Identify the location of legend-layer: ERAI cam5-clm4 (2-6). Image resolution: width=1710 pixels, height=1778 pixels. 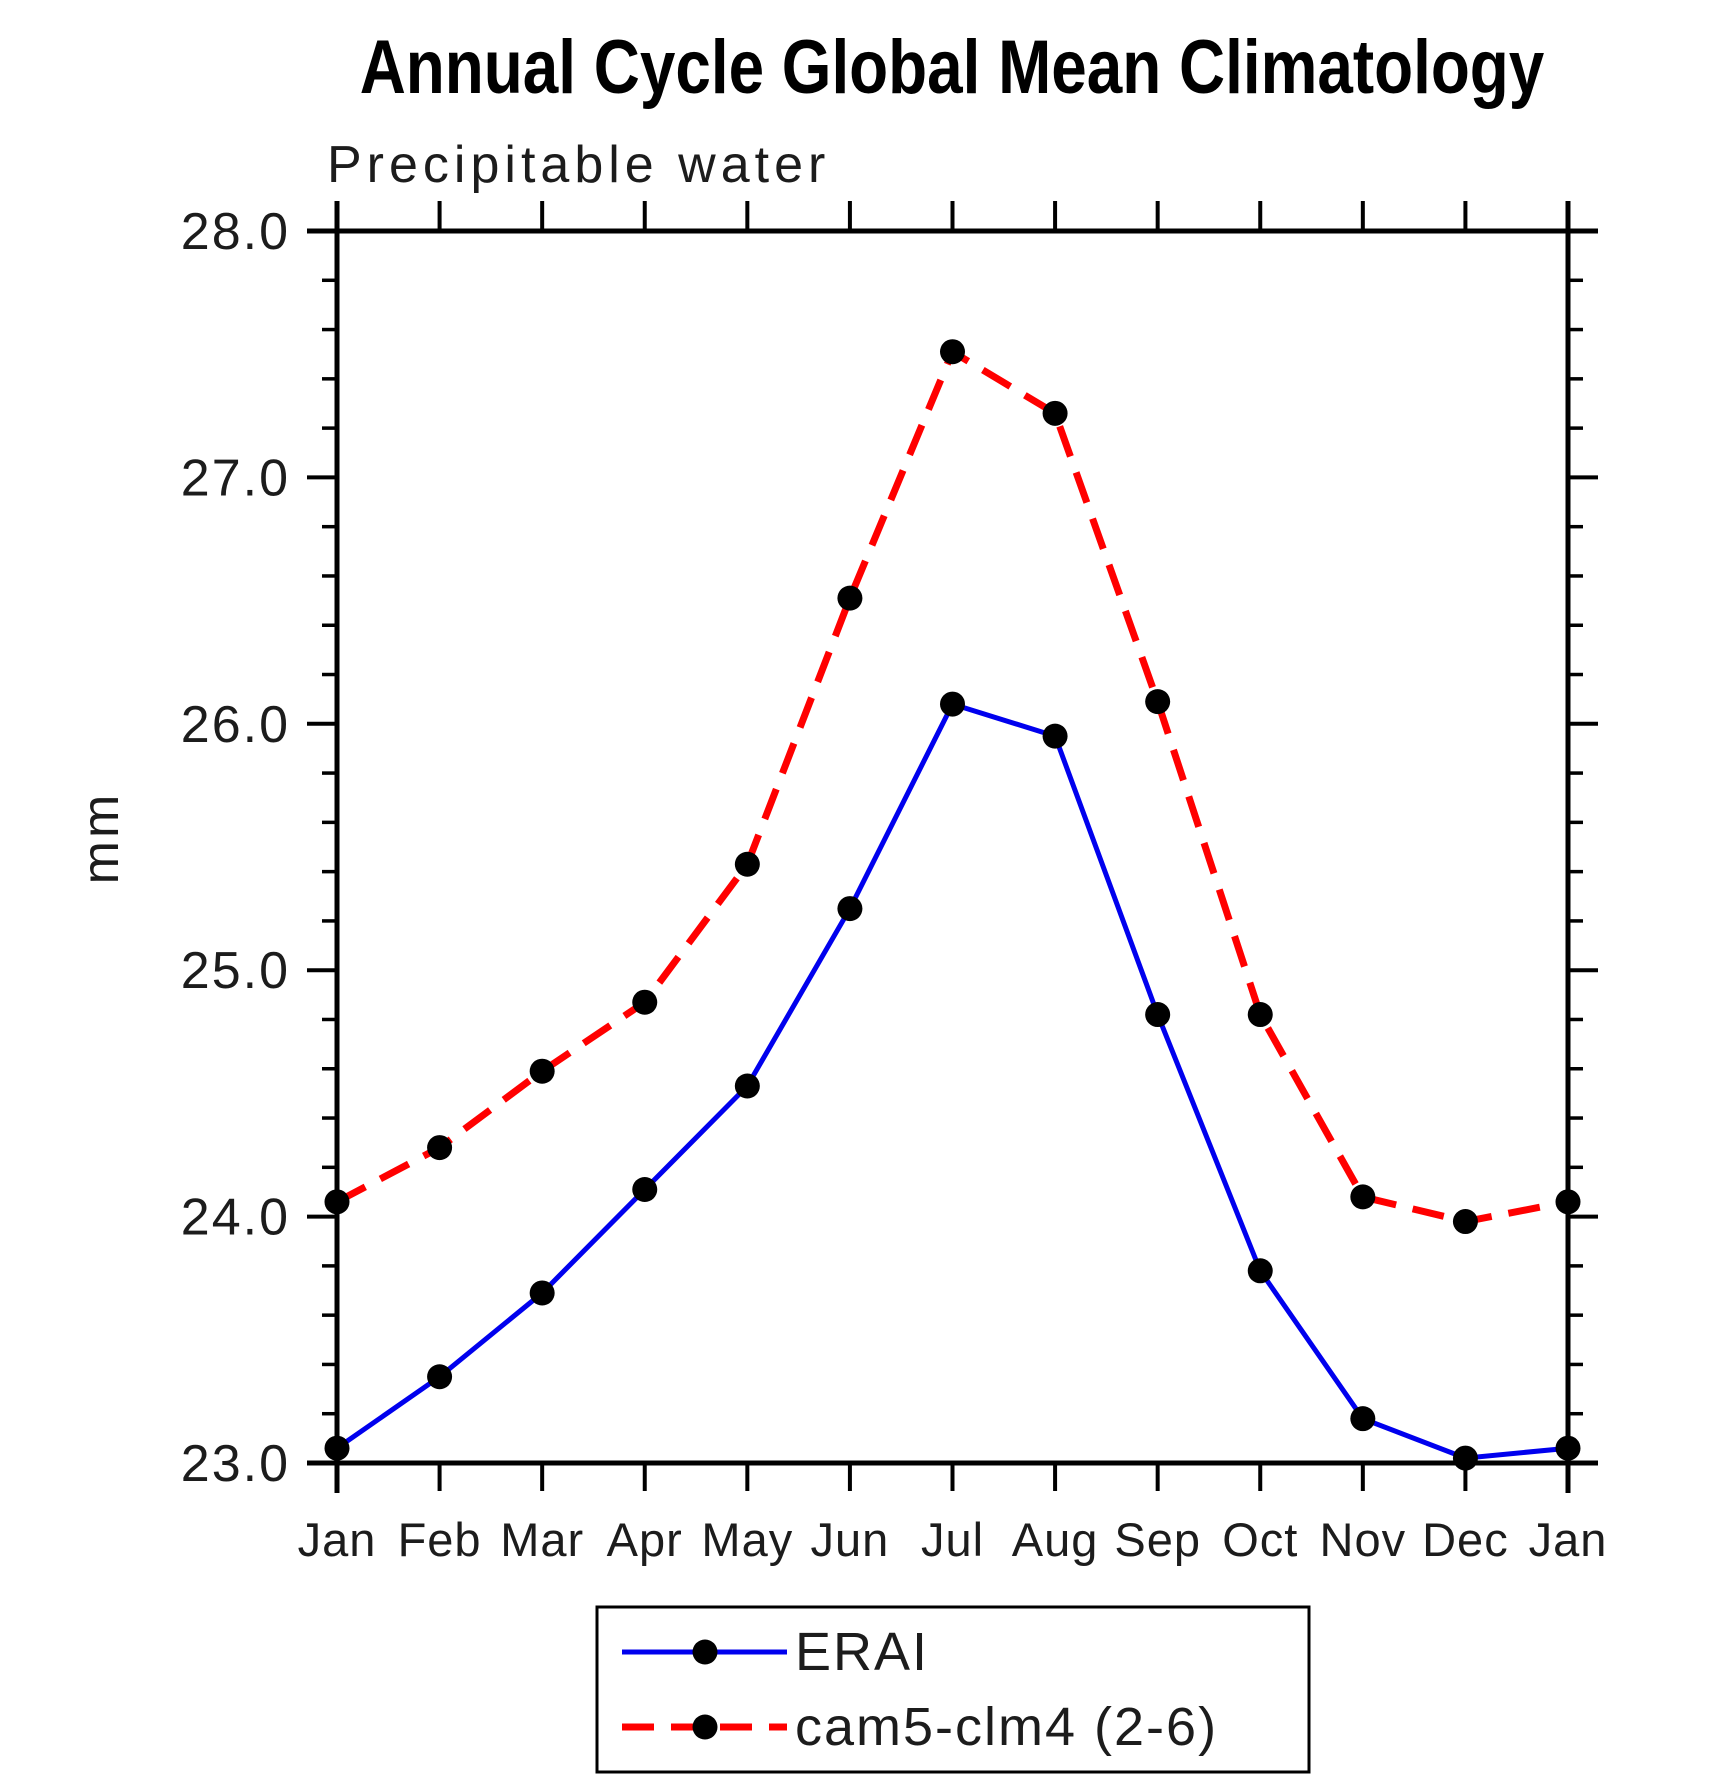
(953, 1689).